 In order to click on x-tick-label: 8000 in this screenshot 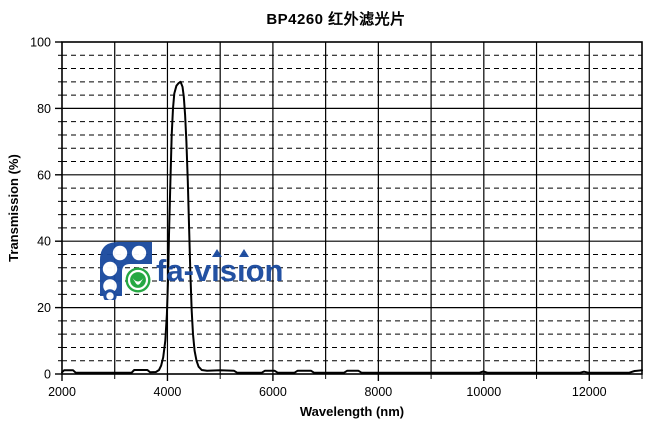, I will do `click(378, 392)`.